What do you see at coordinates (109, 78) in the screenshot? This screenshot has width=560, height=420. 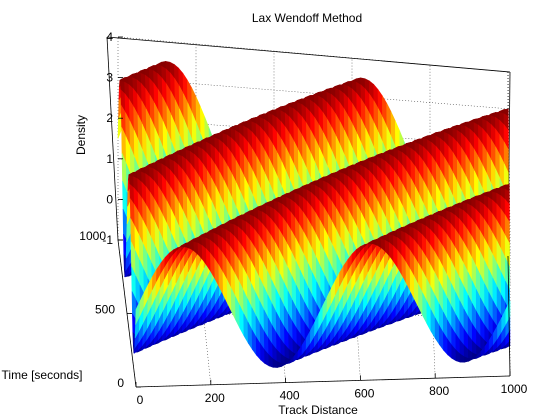 I see `z-tick-label: 3` at bounding box center [109, 78].